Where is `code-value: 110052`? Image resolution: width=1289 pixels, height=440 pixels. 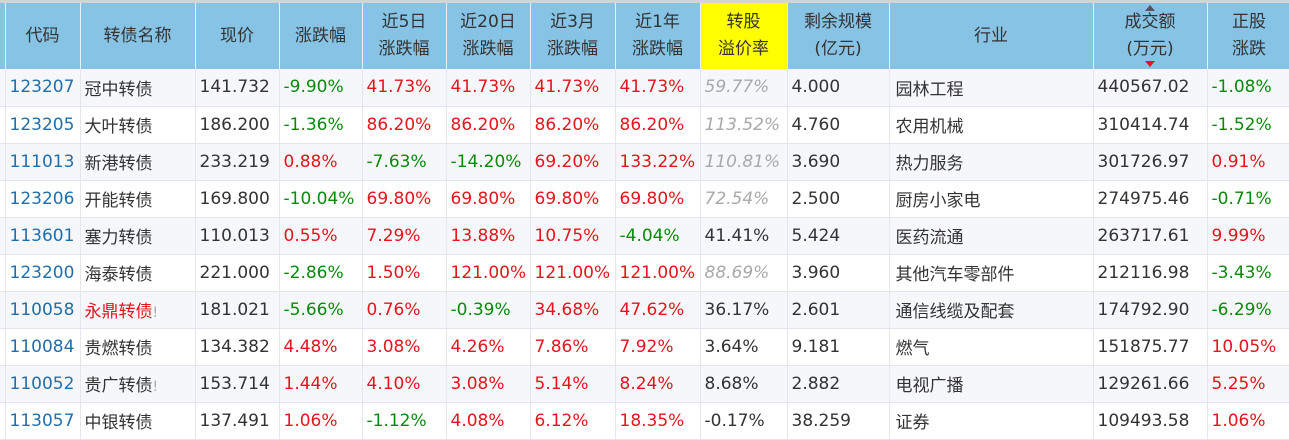
code-value: 110052 is located at coordinates (42, 384).